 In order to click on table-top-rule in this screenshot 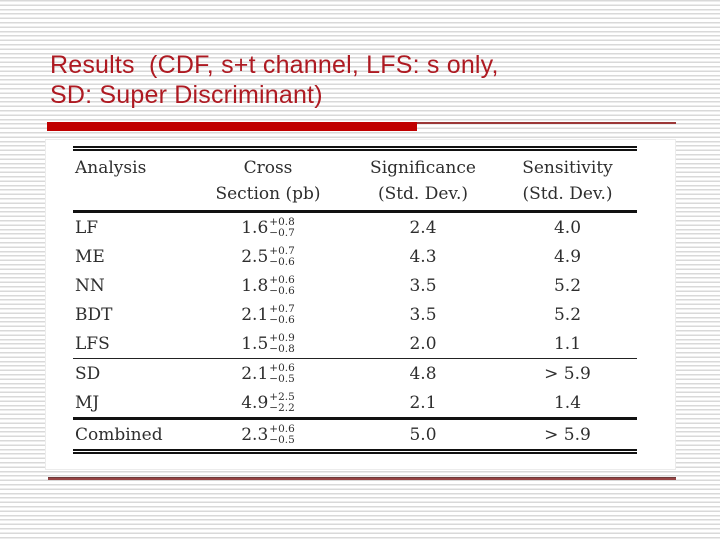, I will do `click(355, 148)`.